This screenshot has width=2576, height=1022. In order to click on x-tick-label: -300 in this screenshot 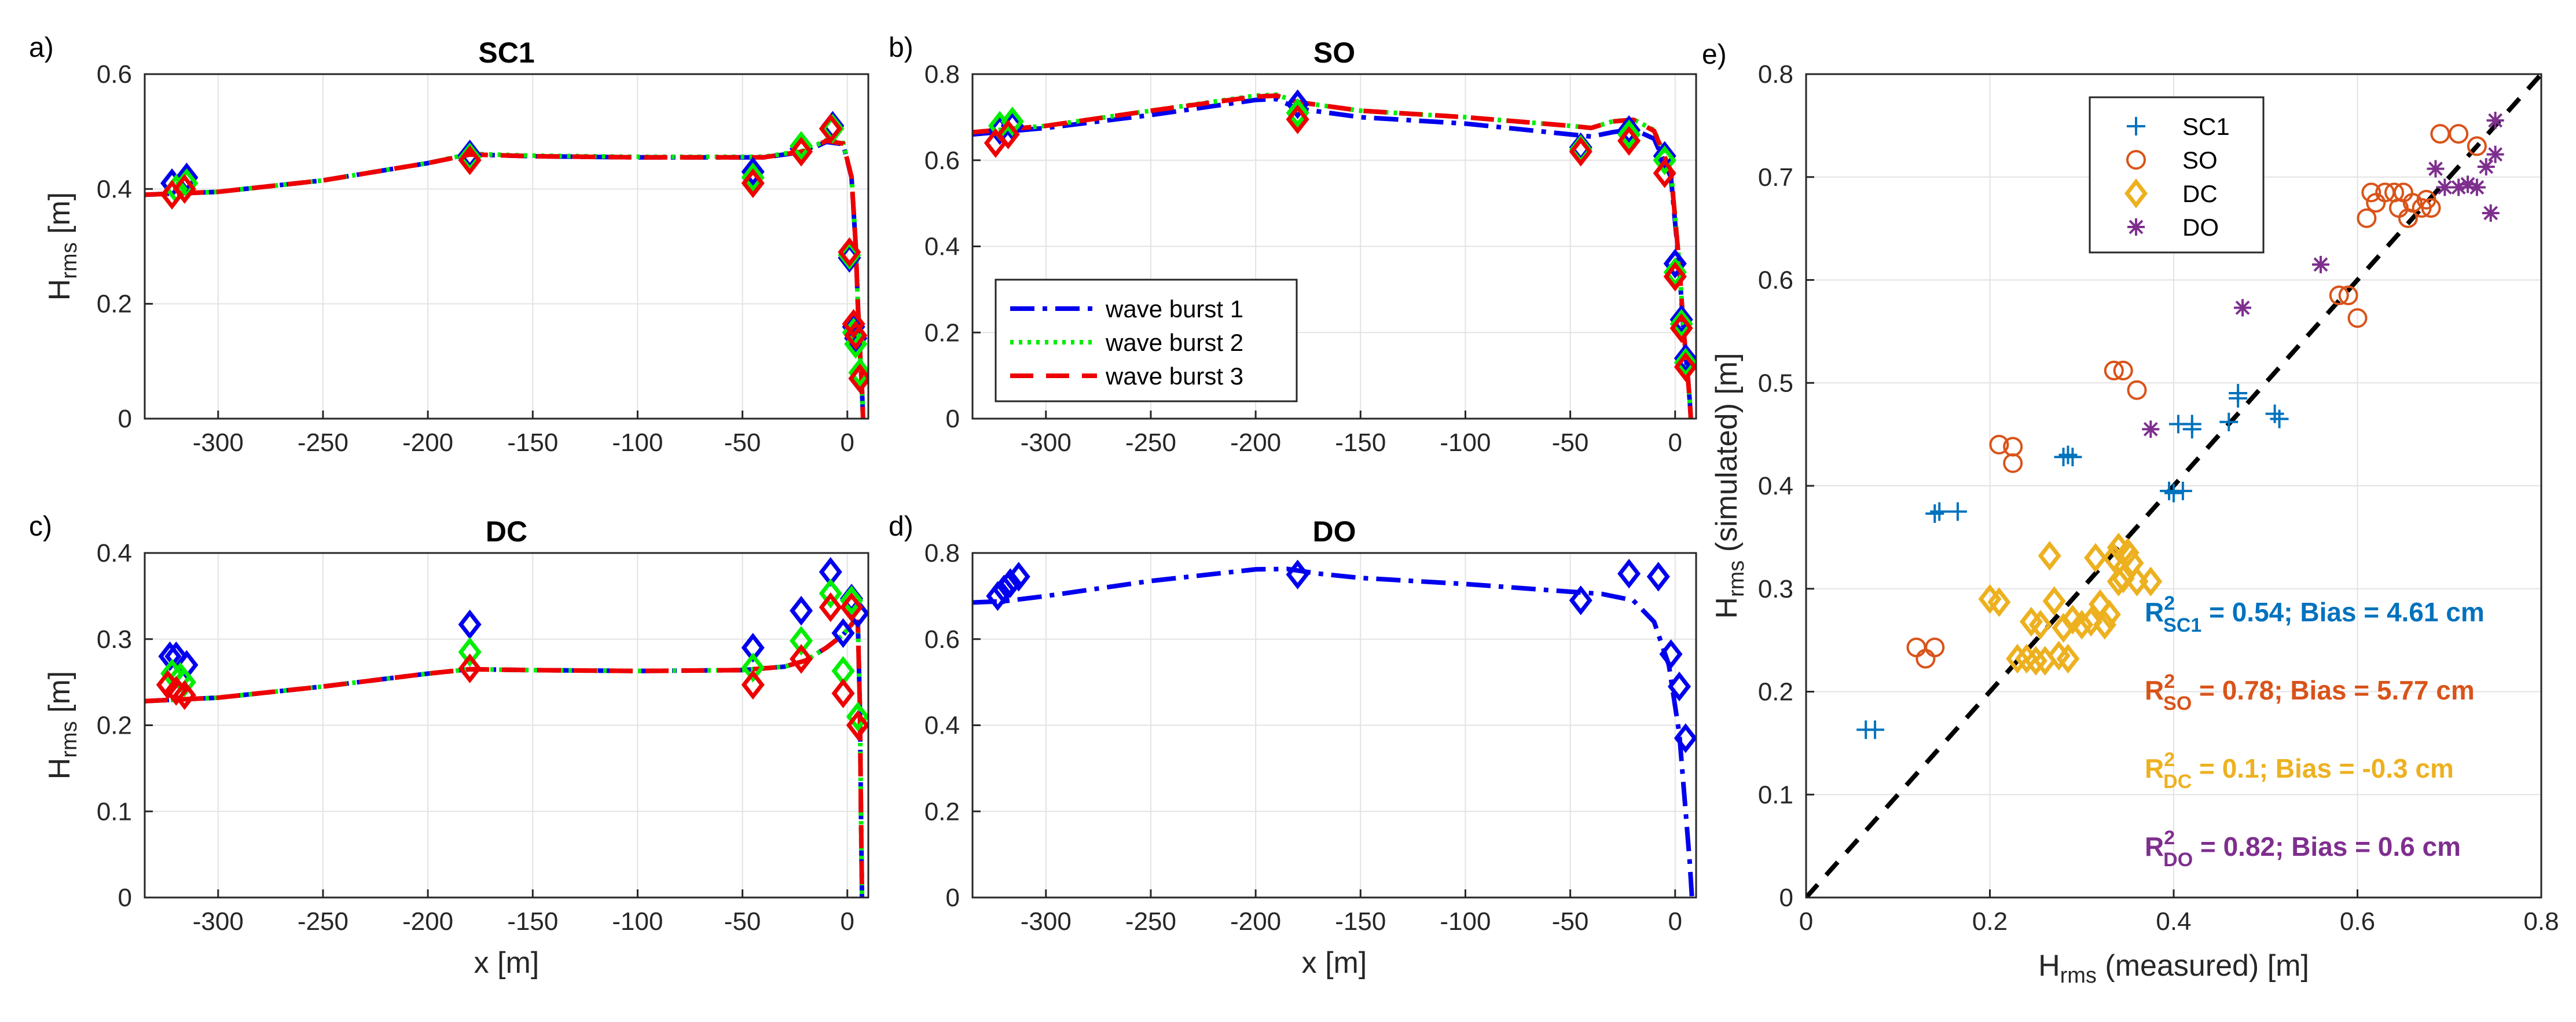, I will do `click(1046, 922)`.